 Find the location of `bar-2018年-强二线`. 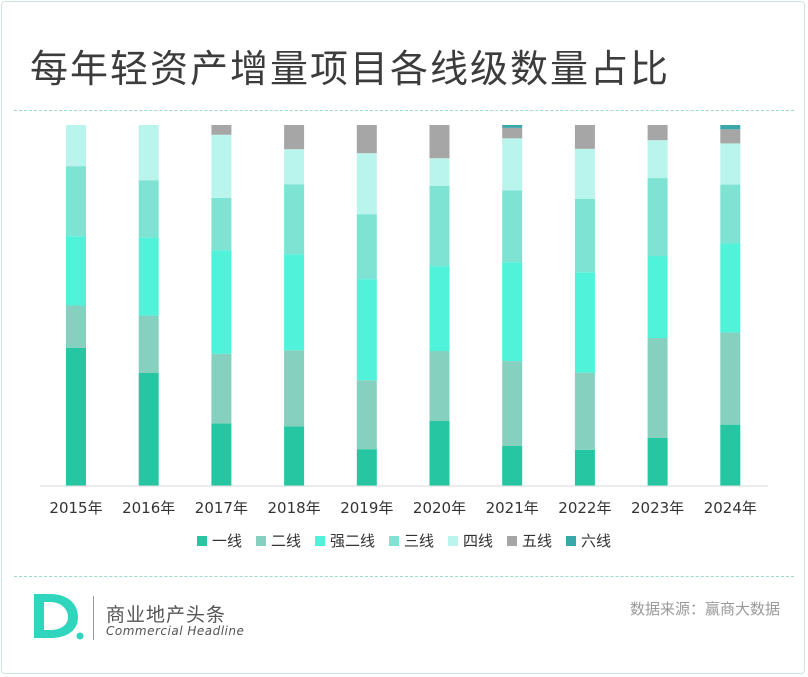

bar-2018年-强二线 is located at coordinates (294, 302).